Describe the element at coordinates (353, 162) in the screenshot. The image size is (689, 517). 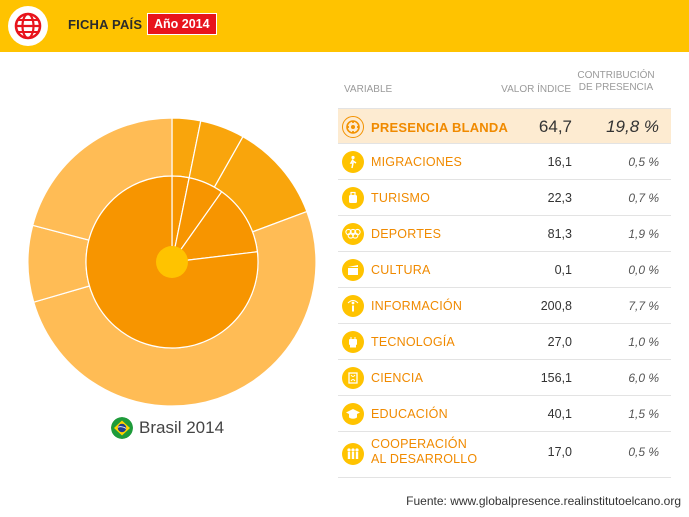
I see `migration-icon` at that location.